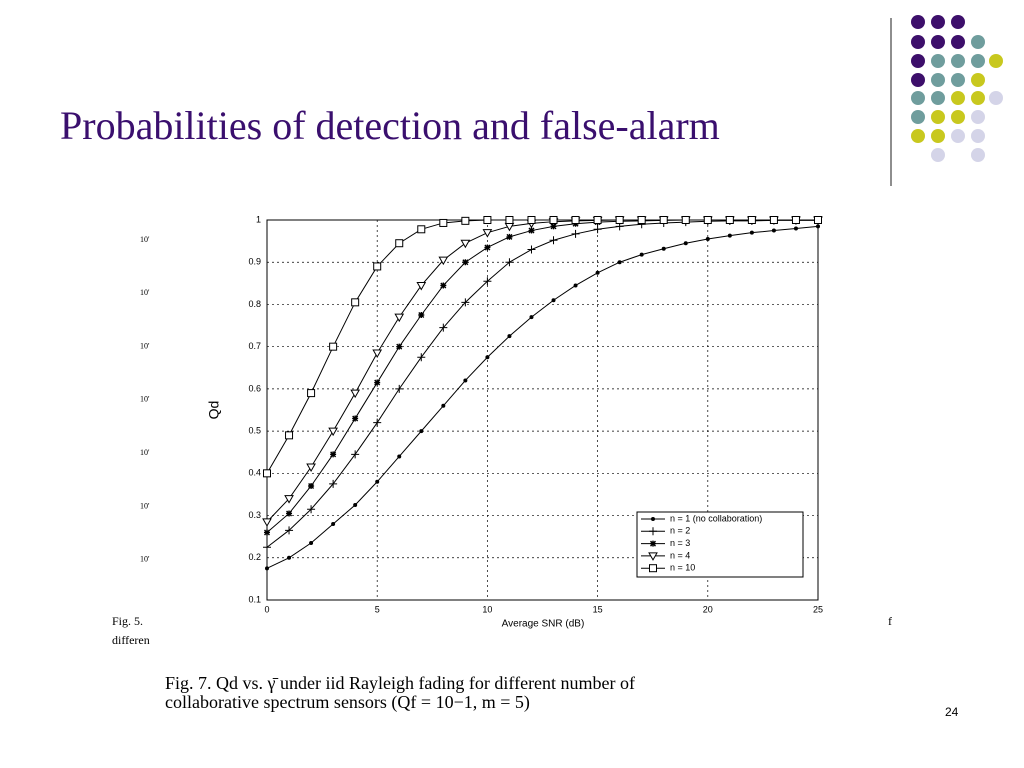  I want to click on x-axis-label: Average SNR (dB), so click(543, 624).